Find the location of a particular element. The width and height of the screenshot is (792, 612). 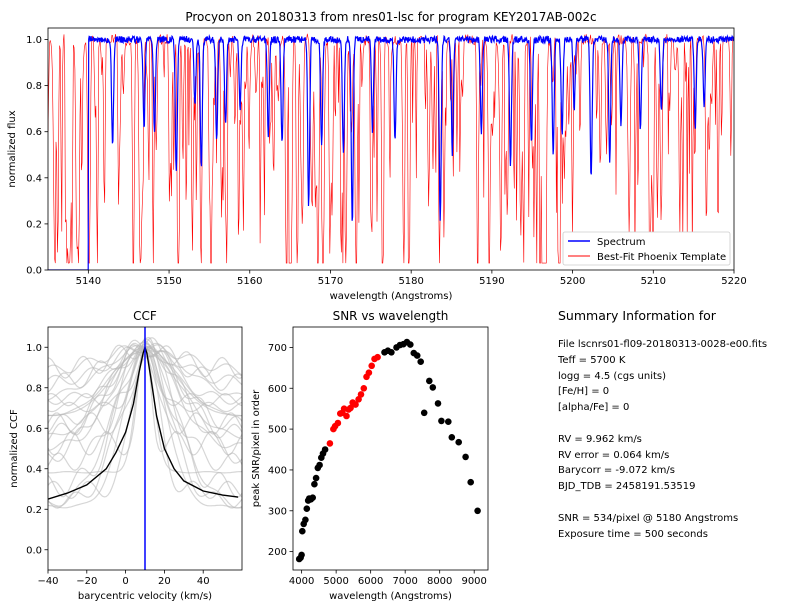

y-tick-label: 600 is located at coordinates (277, 389).